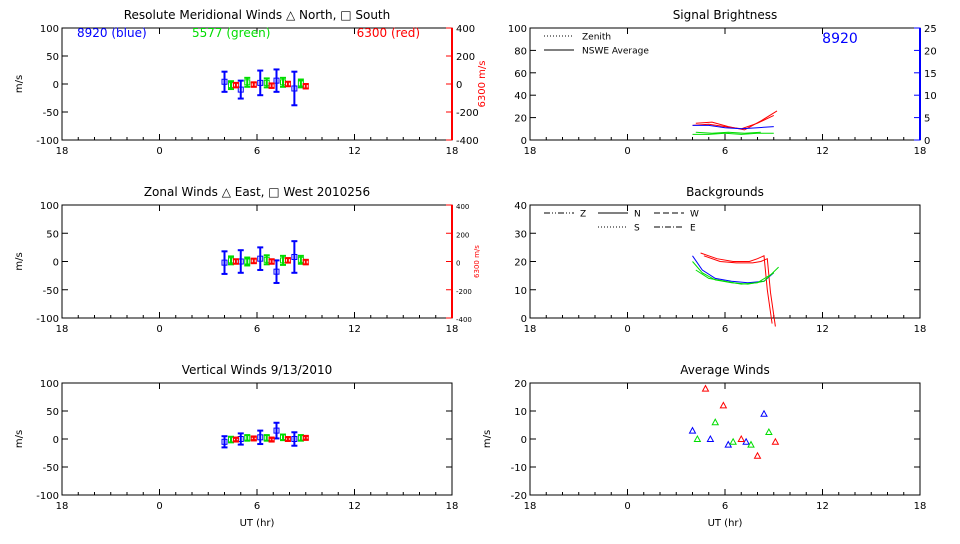  What do you see at coordinates (725, 151) in the screenshot?
I see `brightness-xtick-label: 6` at bounding box center [725, 151].